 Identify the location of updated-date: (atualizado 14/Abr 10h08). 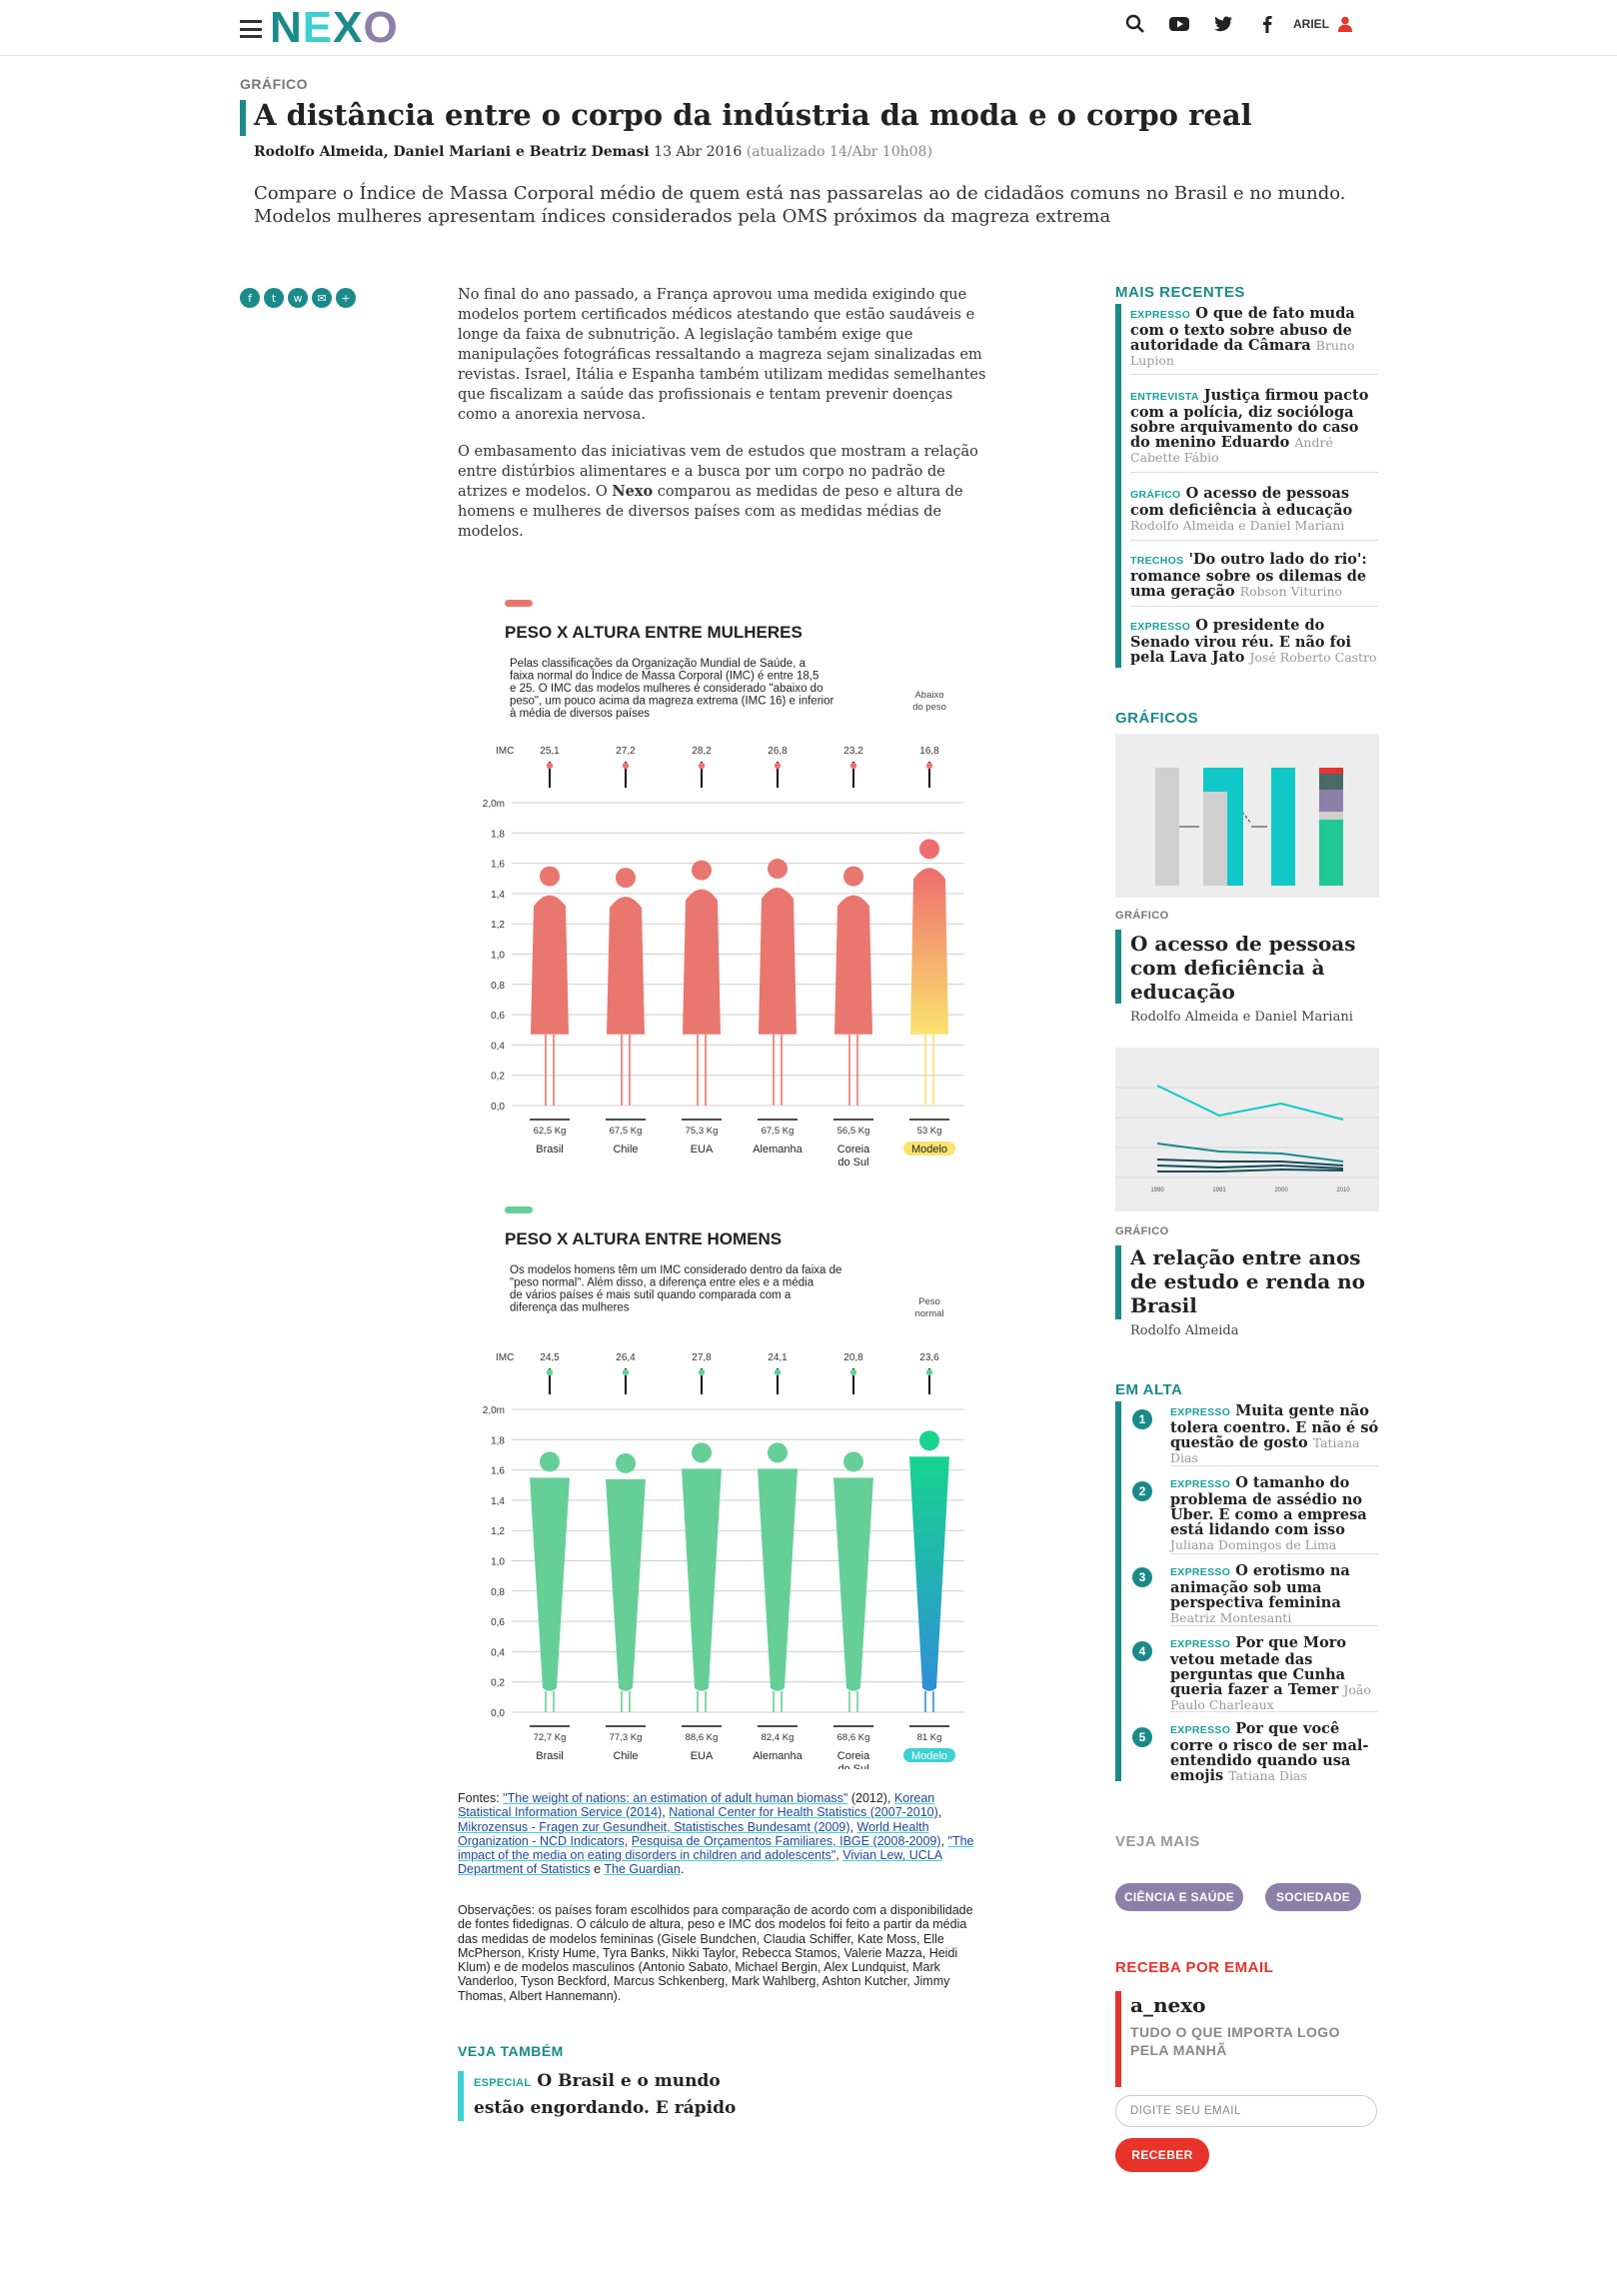
(839, 152).